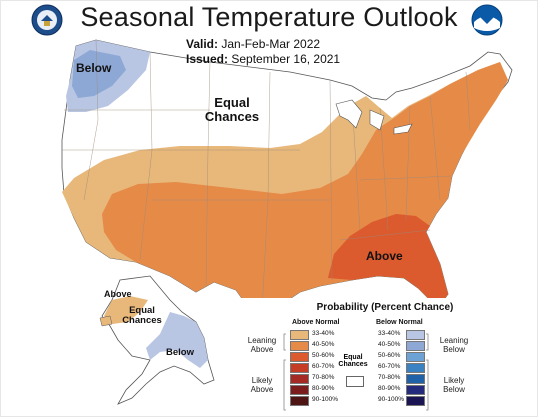  I want to click on legend-equal-chances-label: Equal Chances, so click(353, 361).